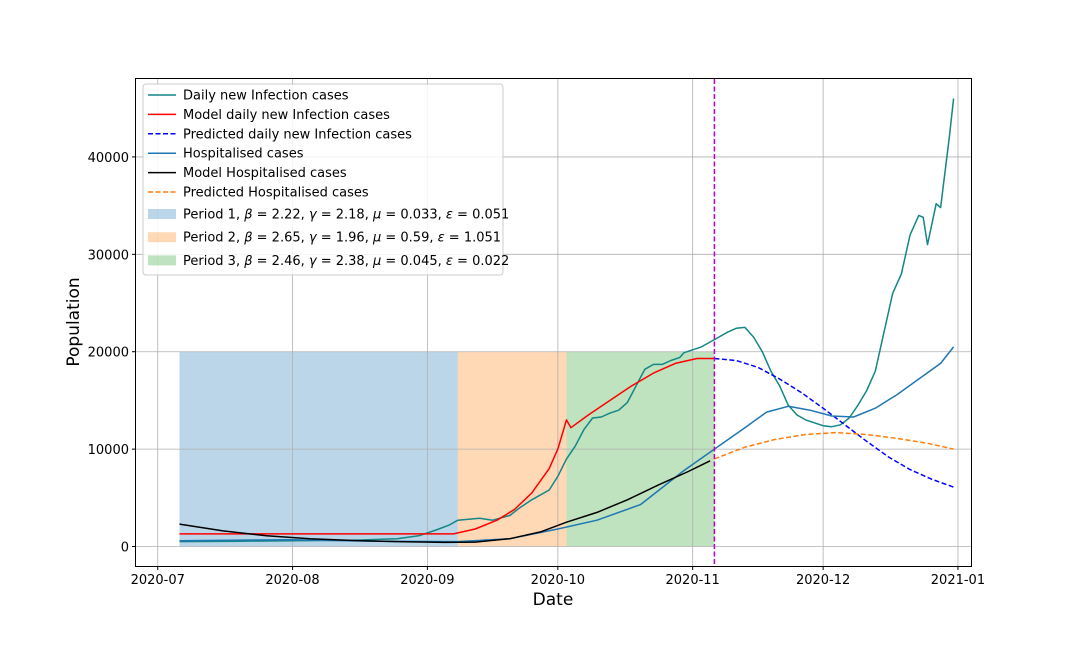  What do you see at coordinates (108, 255) in the screenshot?
I see `y-tick-label: 30000` at bounding box center [108, 255].